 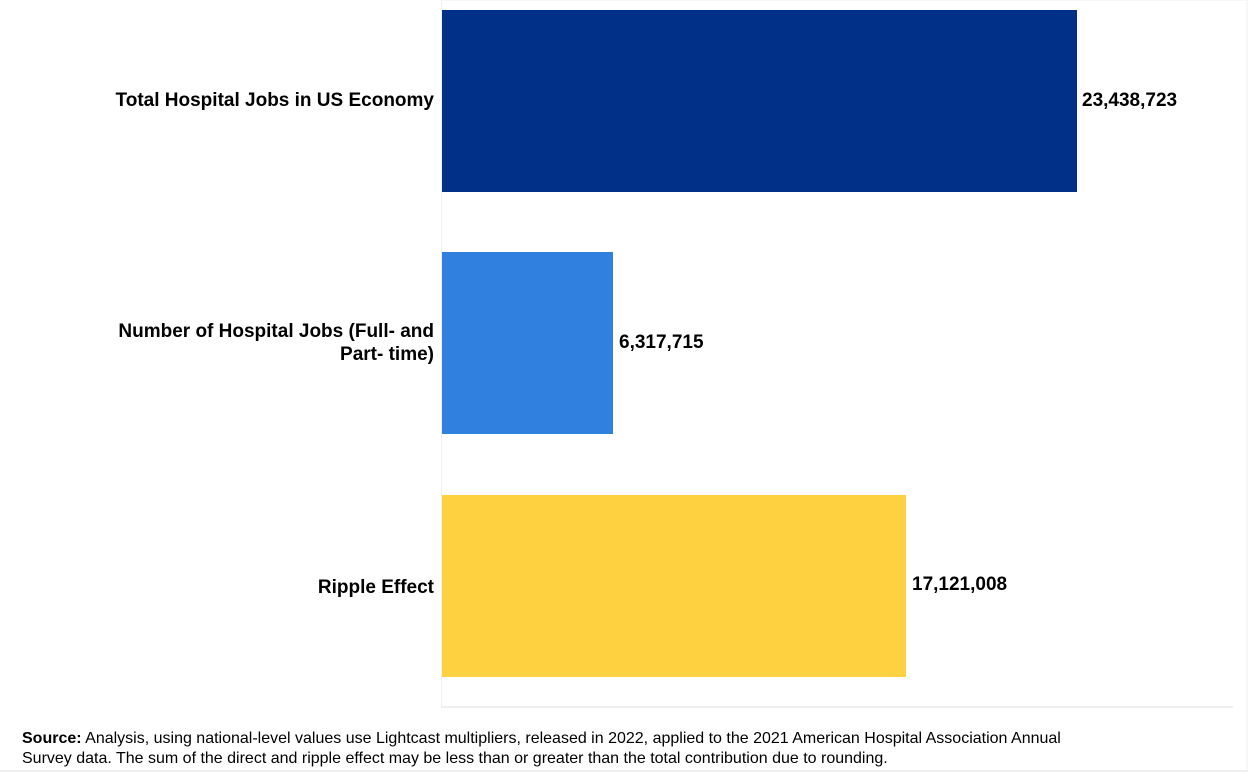 What do you see at coordinates (844, 0) in the screenshot?
I see `top-border` at bounding box center [844, 0].